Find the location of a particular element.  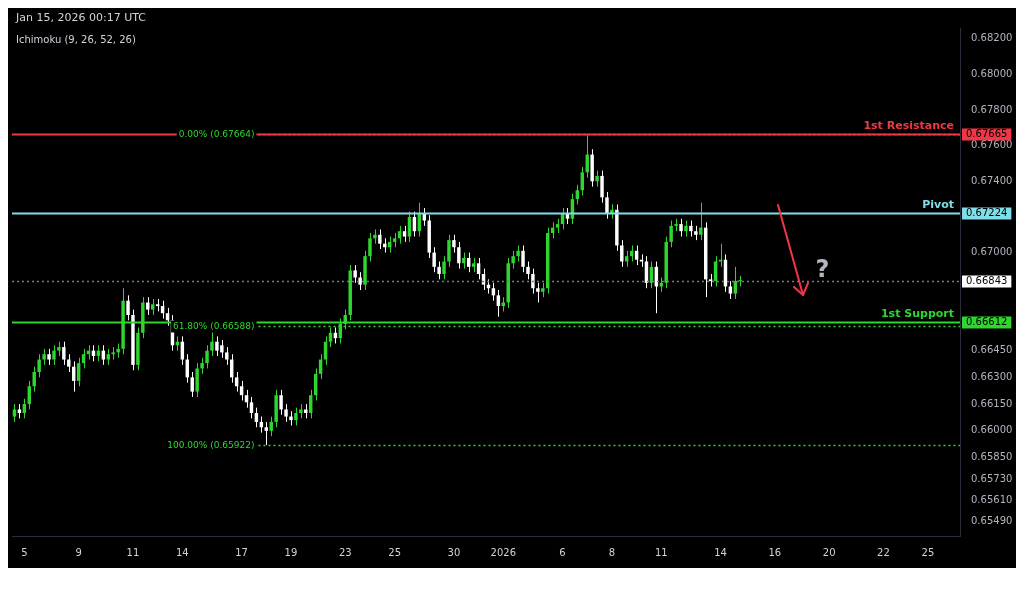

y-tick-label: 0.65490 is located at coordinates (992, 521).